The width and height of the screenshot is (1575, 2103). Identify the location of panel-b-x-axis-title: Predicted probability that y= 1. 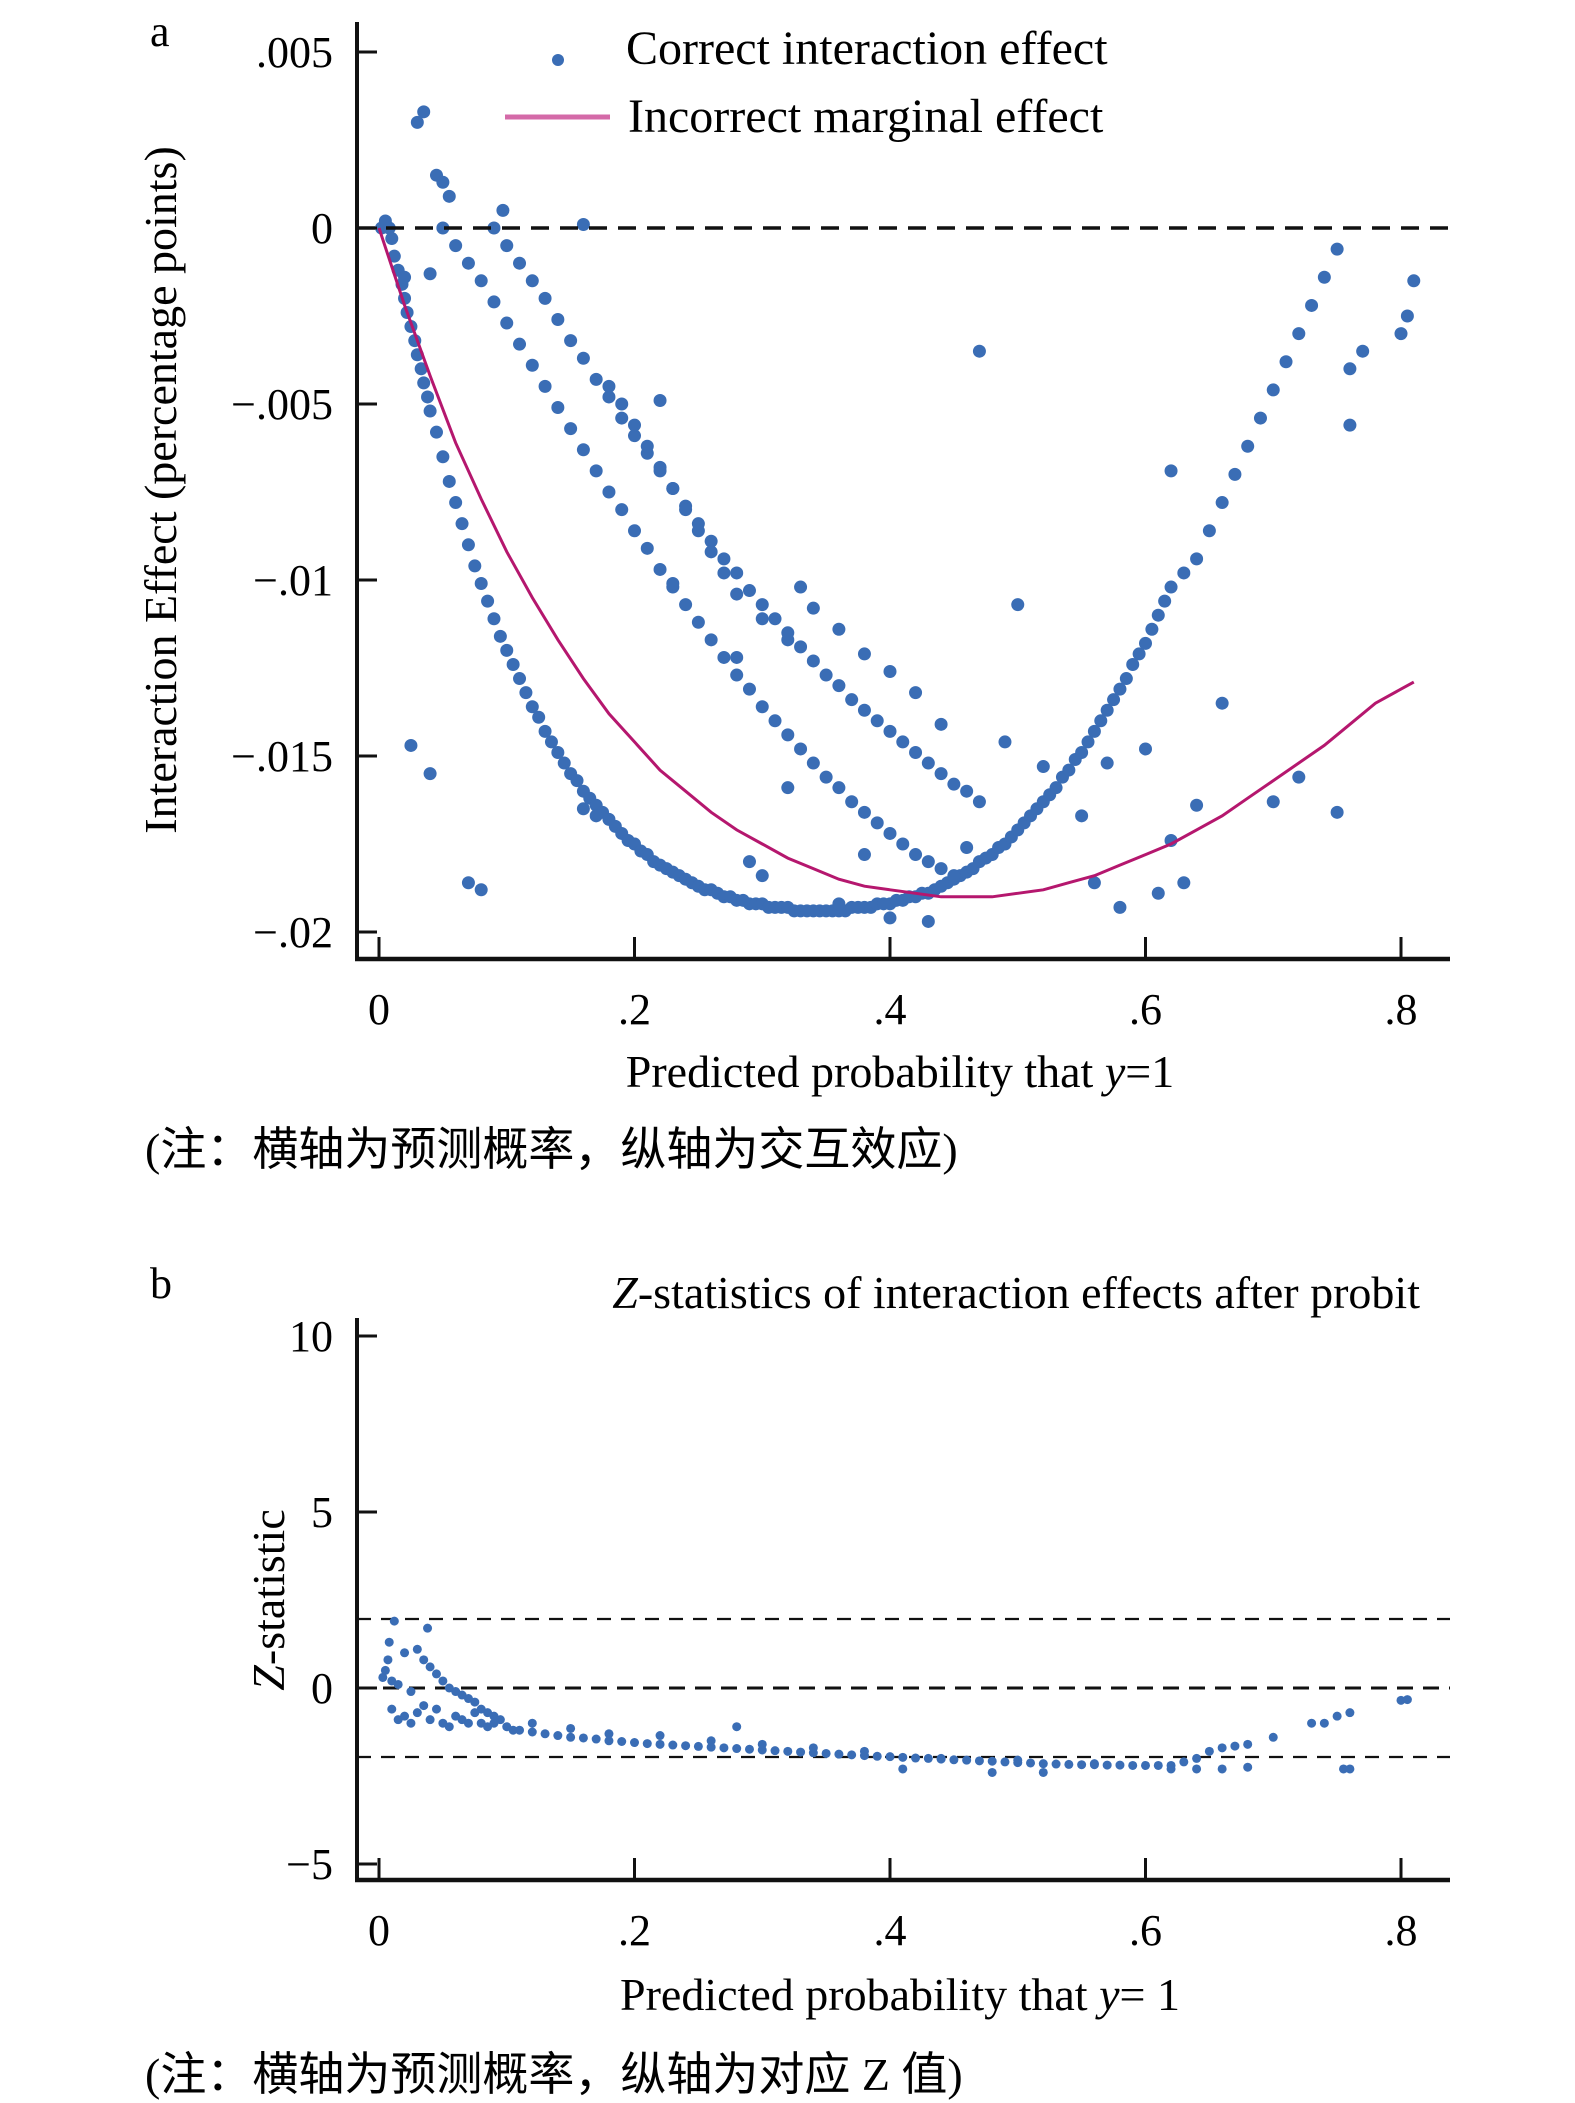
(900, 1994).